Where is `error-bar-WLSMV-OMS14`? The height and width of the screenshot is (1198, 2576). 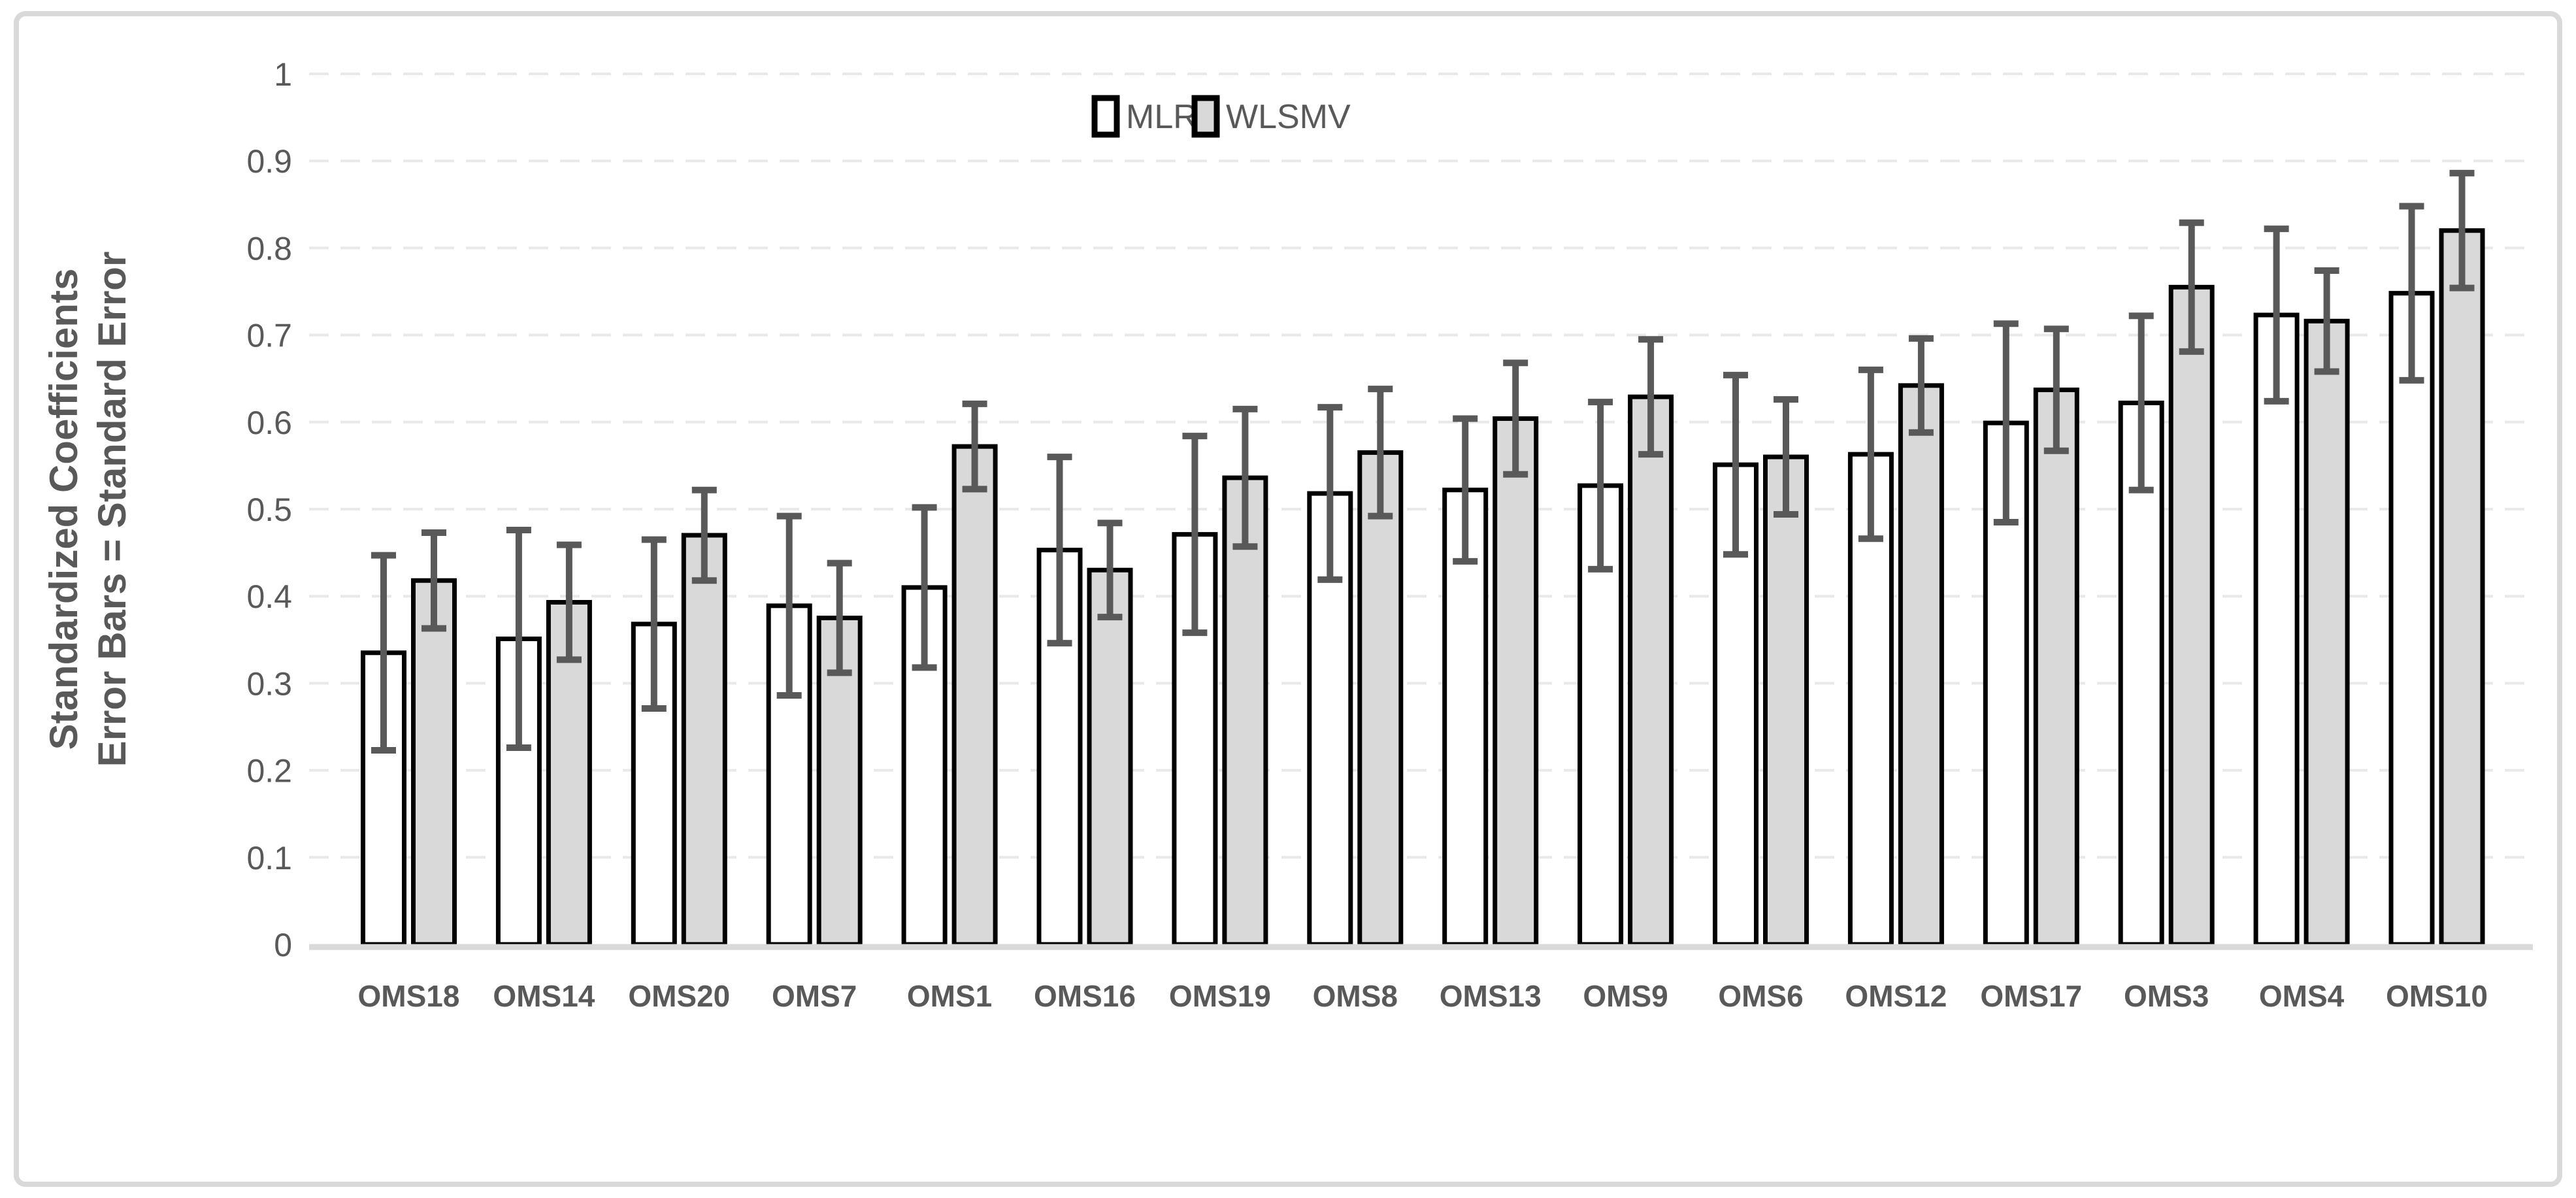 error-bar-WLSMV-OMS14 is located at coordinates (569, 602).